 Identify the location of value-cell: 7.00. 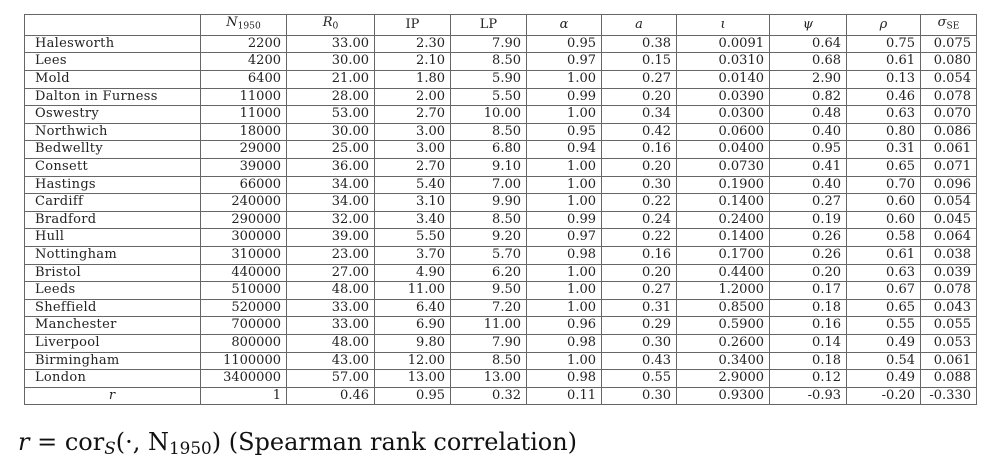
(488, 185).